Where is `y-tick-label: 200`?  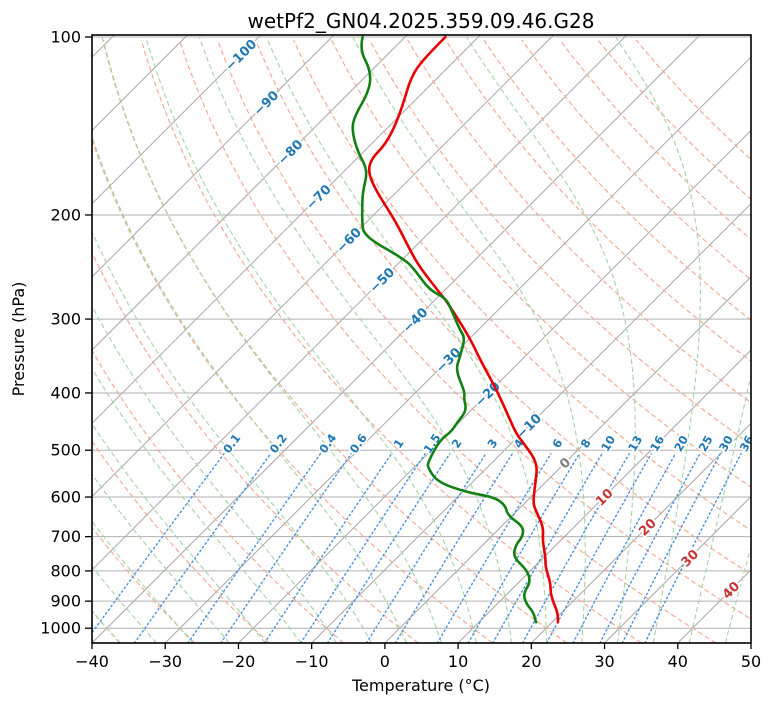 y-tick-label: 200 is located at coordinates (65, 214).